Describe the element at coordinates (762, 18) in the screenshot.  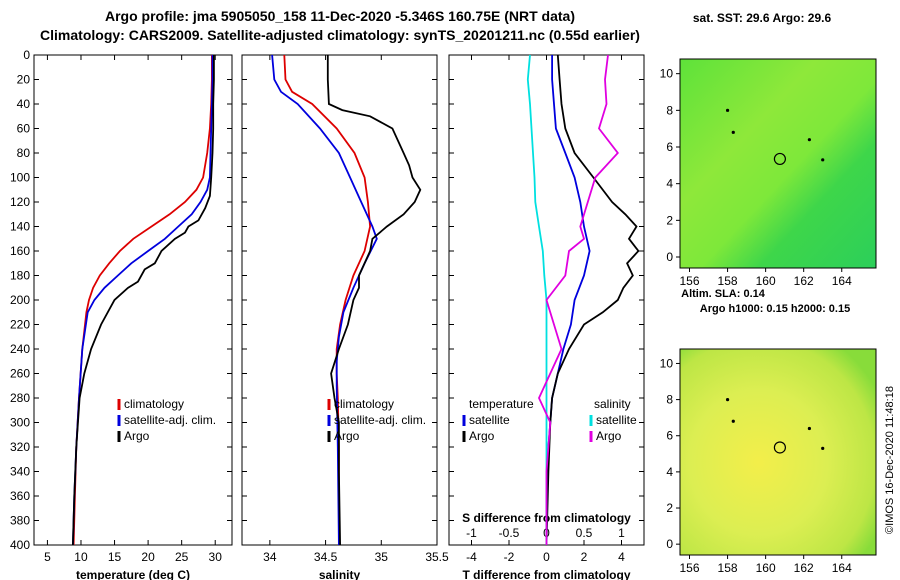
I see `sst-map-title: sat. SST: 29.6 Argo: 29.6` at that location.